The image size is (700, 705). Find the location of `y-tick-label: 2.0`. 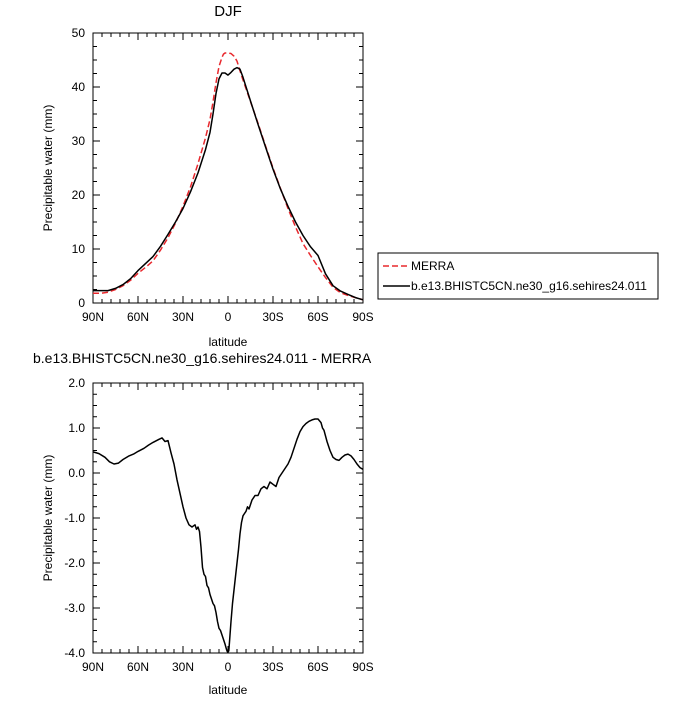

y-tick-label: 2.0 is located at coordinates (76, 383).